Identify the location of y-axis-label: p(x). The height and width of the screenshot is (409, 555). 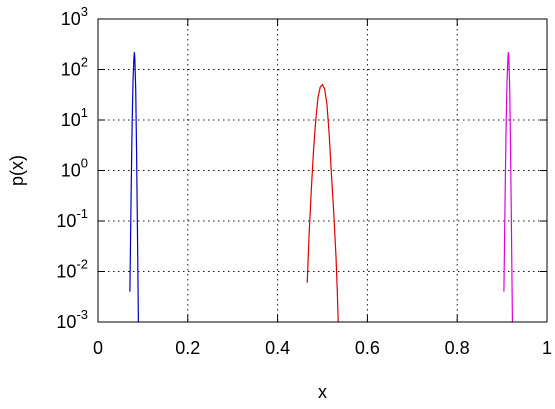
(17, 170).